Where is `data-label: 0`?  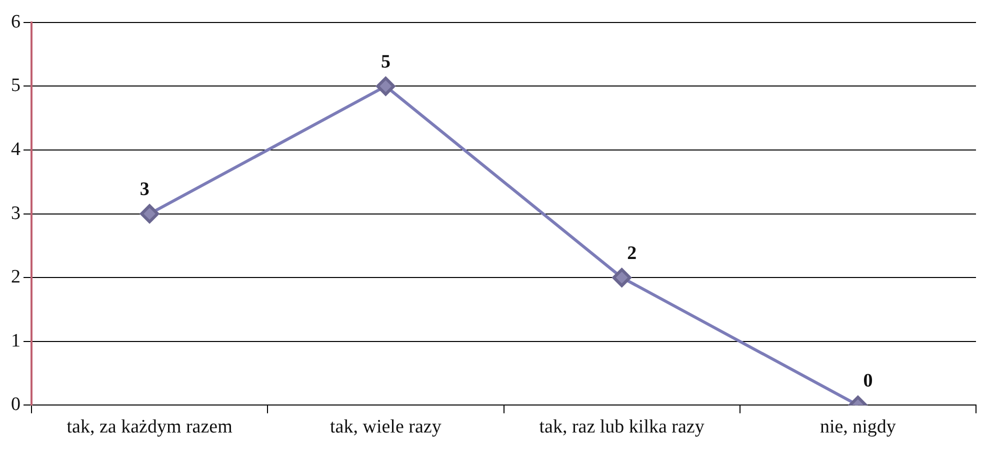
data-label: 0 is located at coordinates (868, 381).